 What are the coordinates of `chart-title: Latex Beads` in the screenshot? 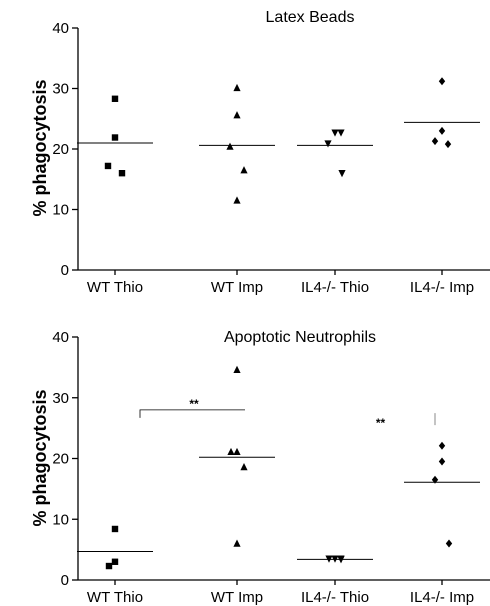 It's located at (310, 17).